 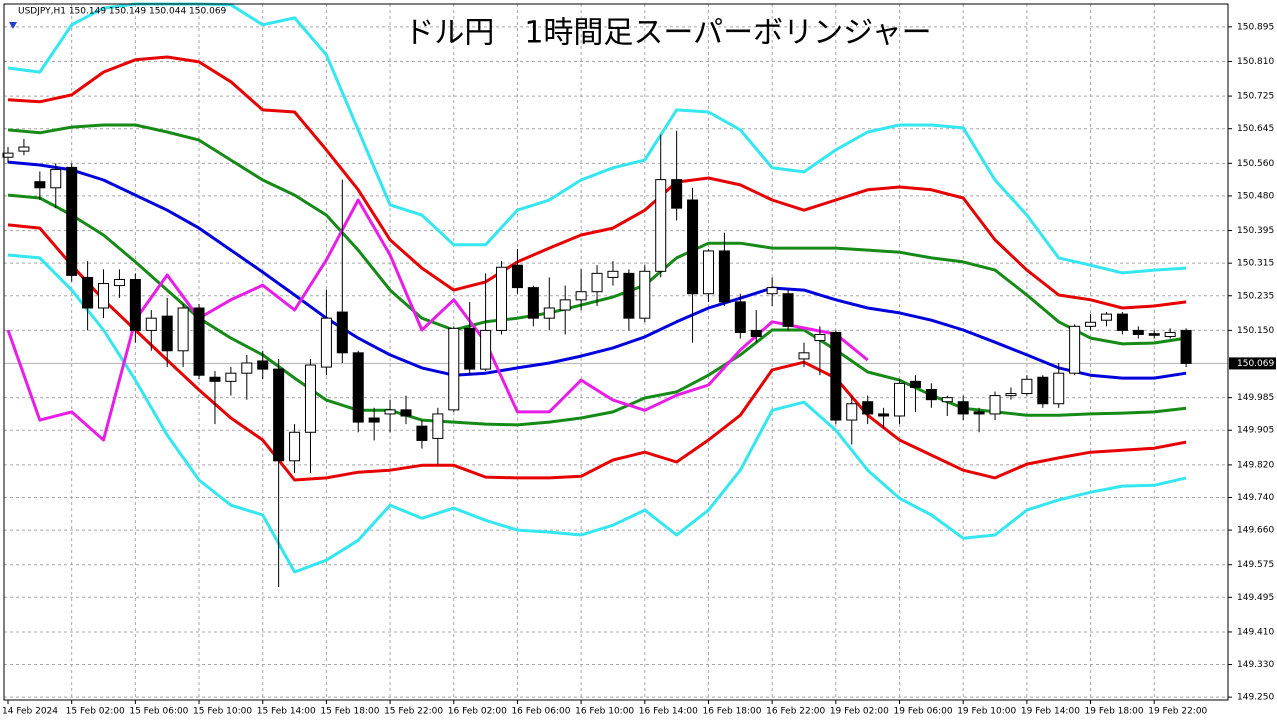 What do you see at coordinates (540, 712) in the screenshot?
I see `x-tick-label: 16 Feb 06:00` at bounding box center [540, 712].